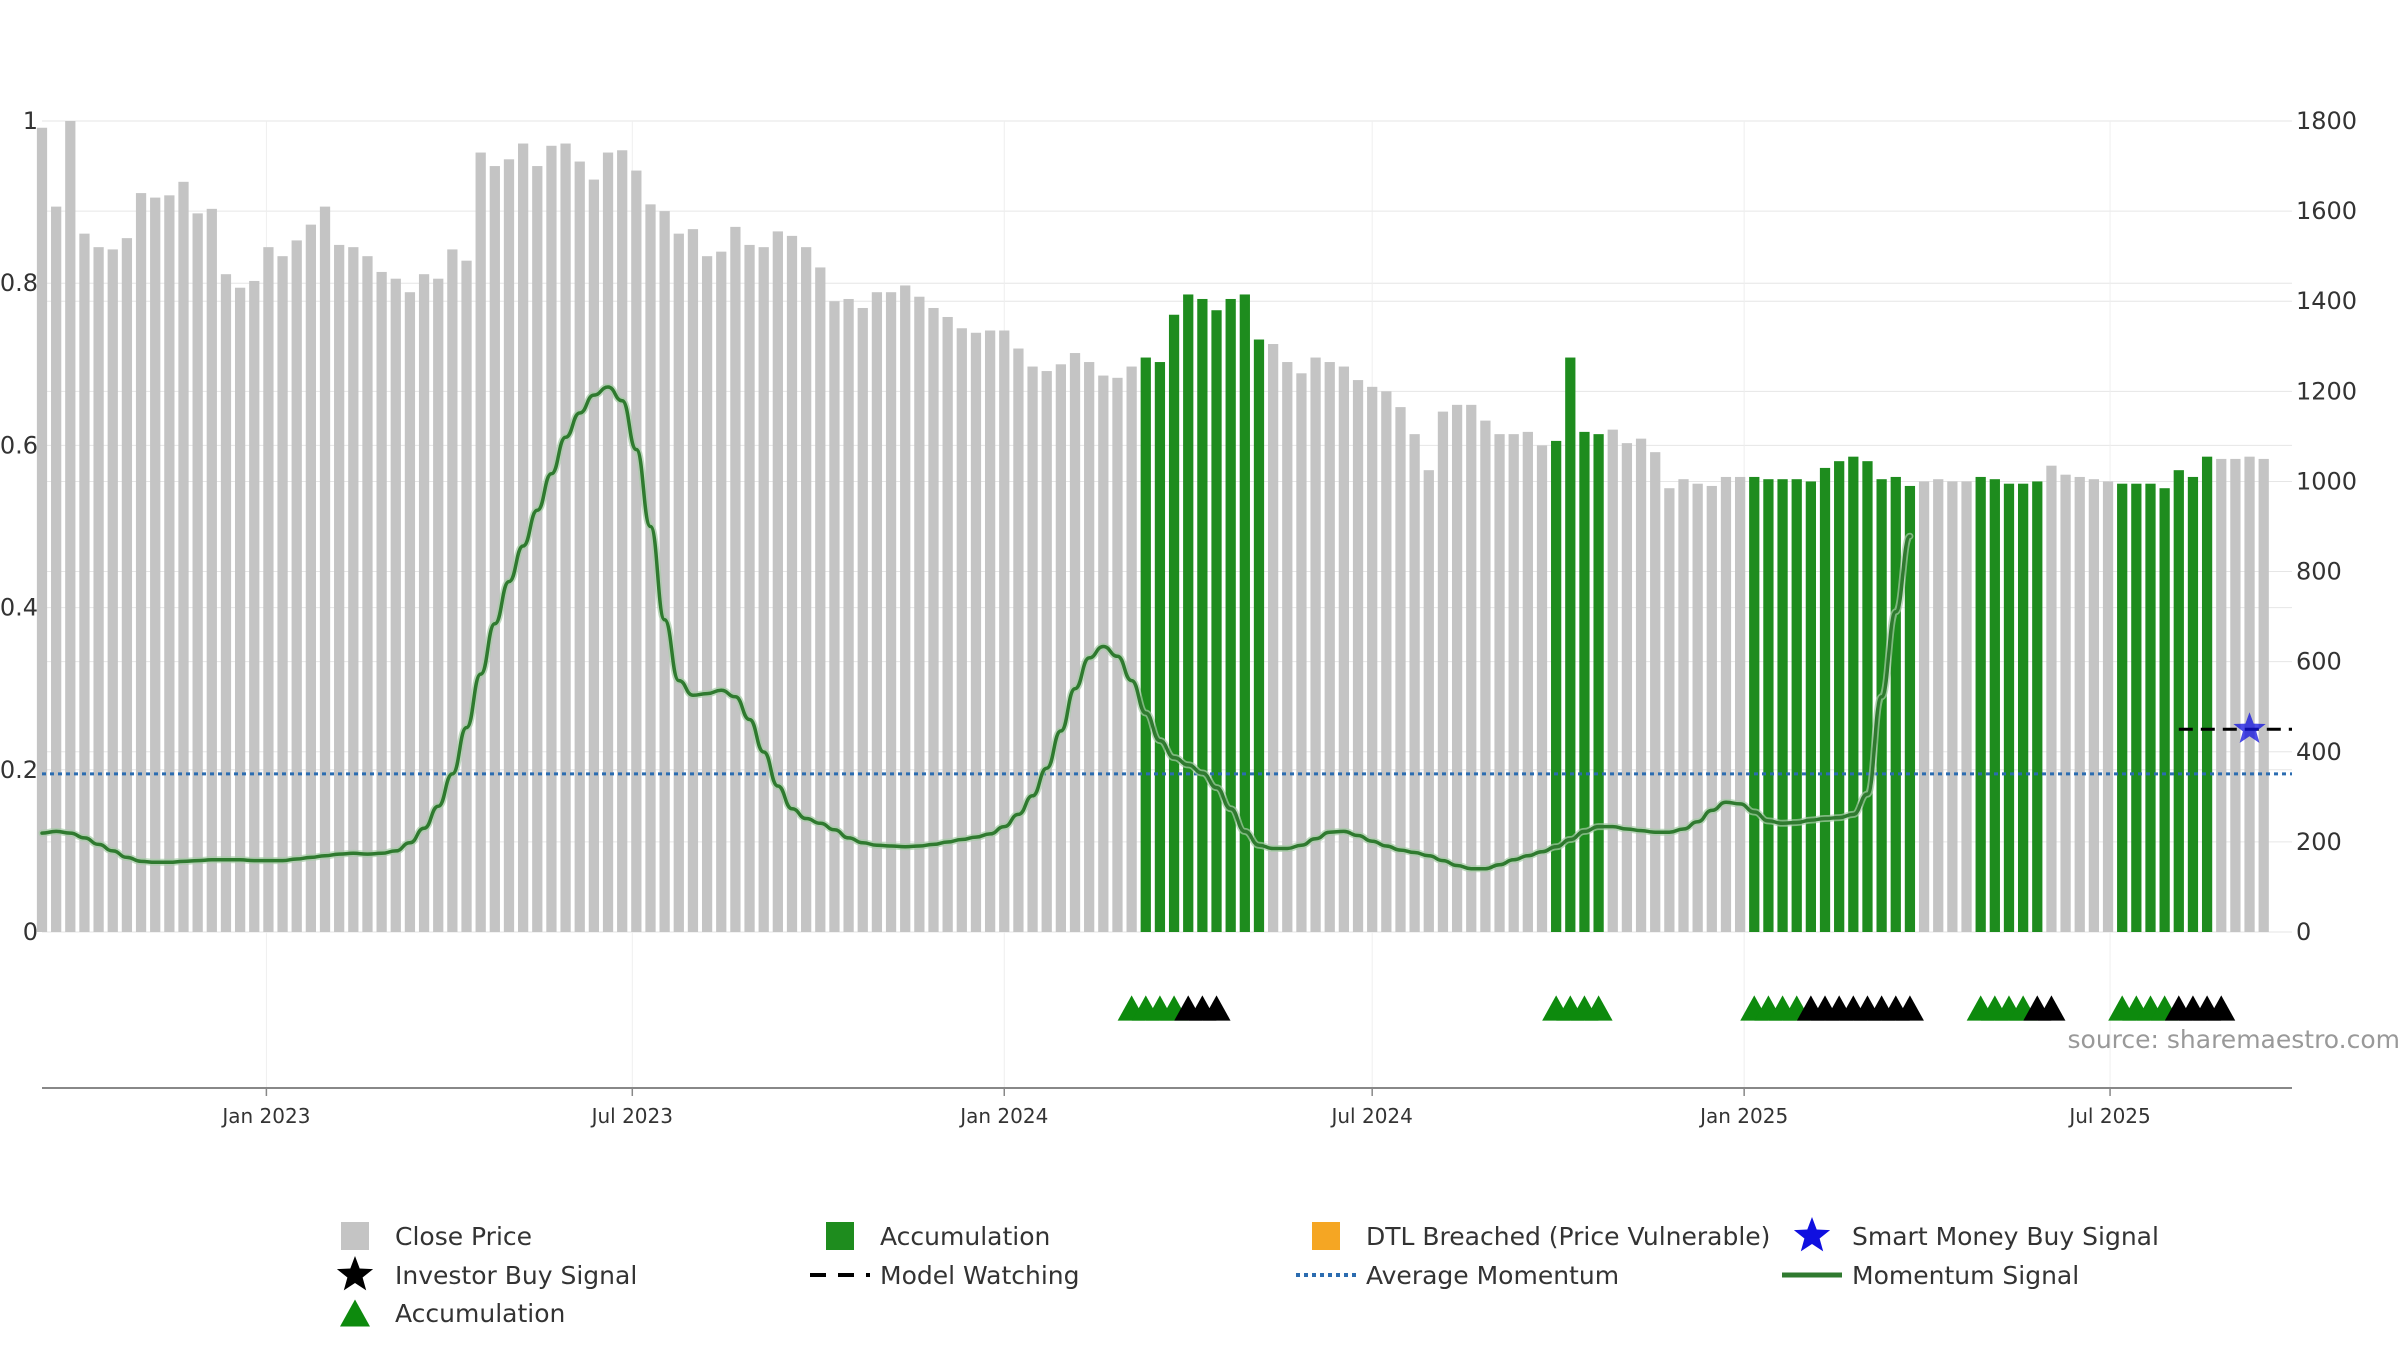  What do you see at coordinates (19, 770) in the screenshot?
I see `left-tick-label: 0.2` at bounding box center [19, 770].